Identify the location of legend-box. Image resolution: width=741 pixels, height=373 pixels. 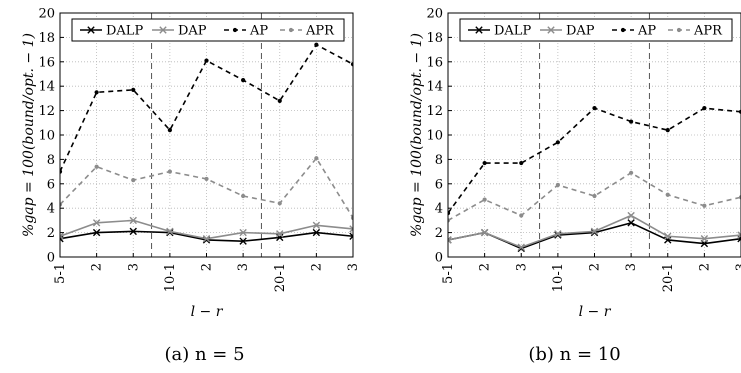
(596, 30).